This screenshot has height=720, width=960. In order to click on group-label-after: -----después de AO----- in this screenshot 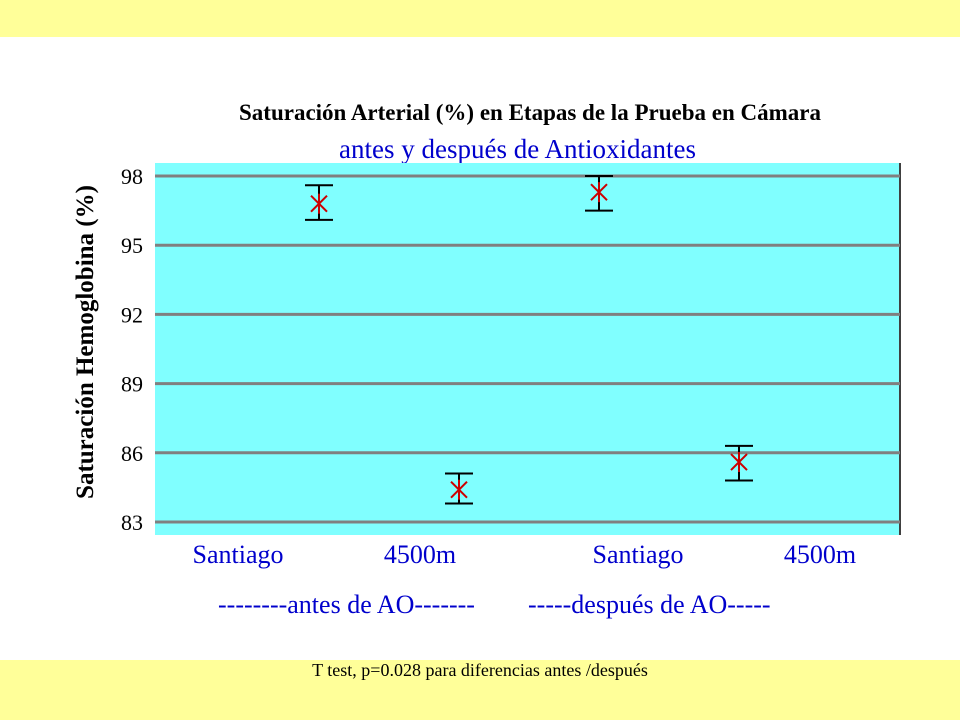, I will do `click(649, 604)`.